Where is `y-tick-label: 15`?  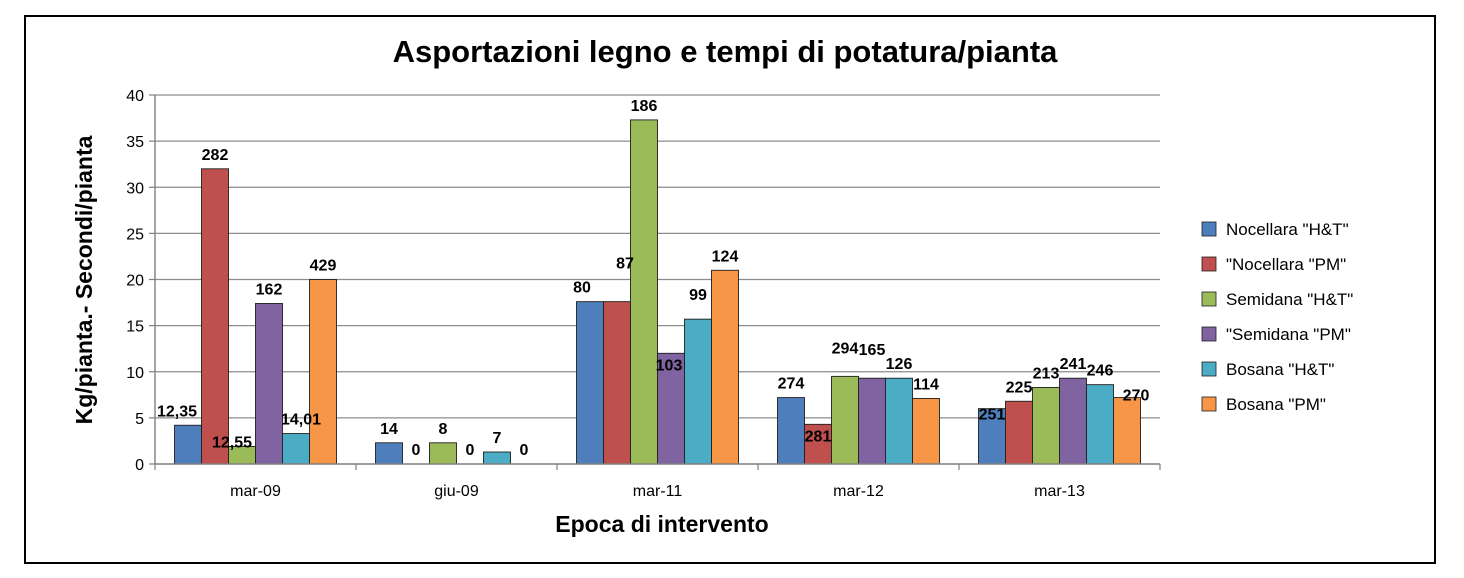
y-tick-label: 15 is located at coordinates (135, 327).